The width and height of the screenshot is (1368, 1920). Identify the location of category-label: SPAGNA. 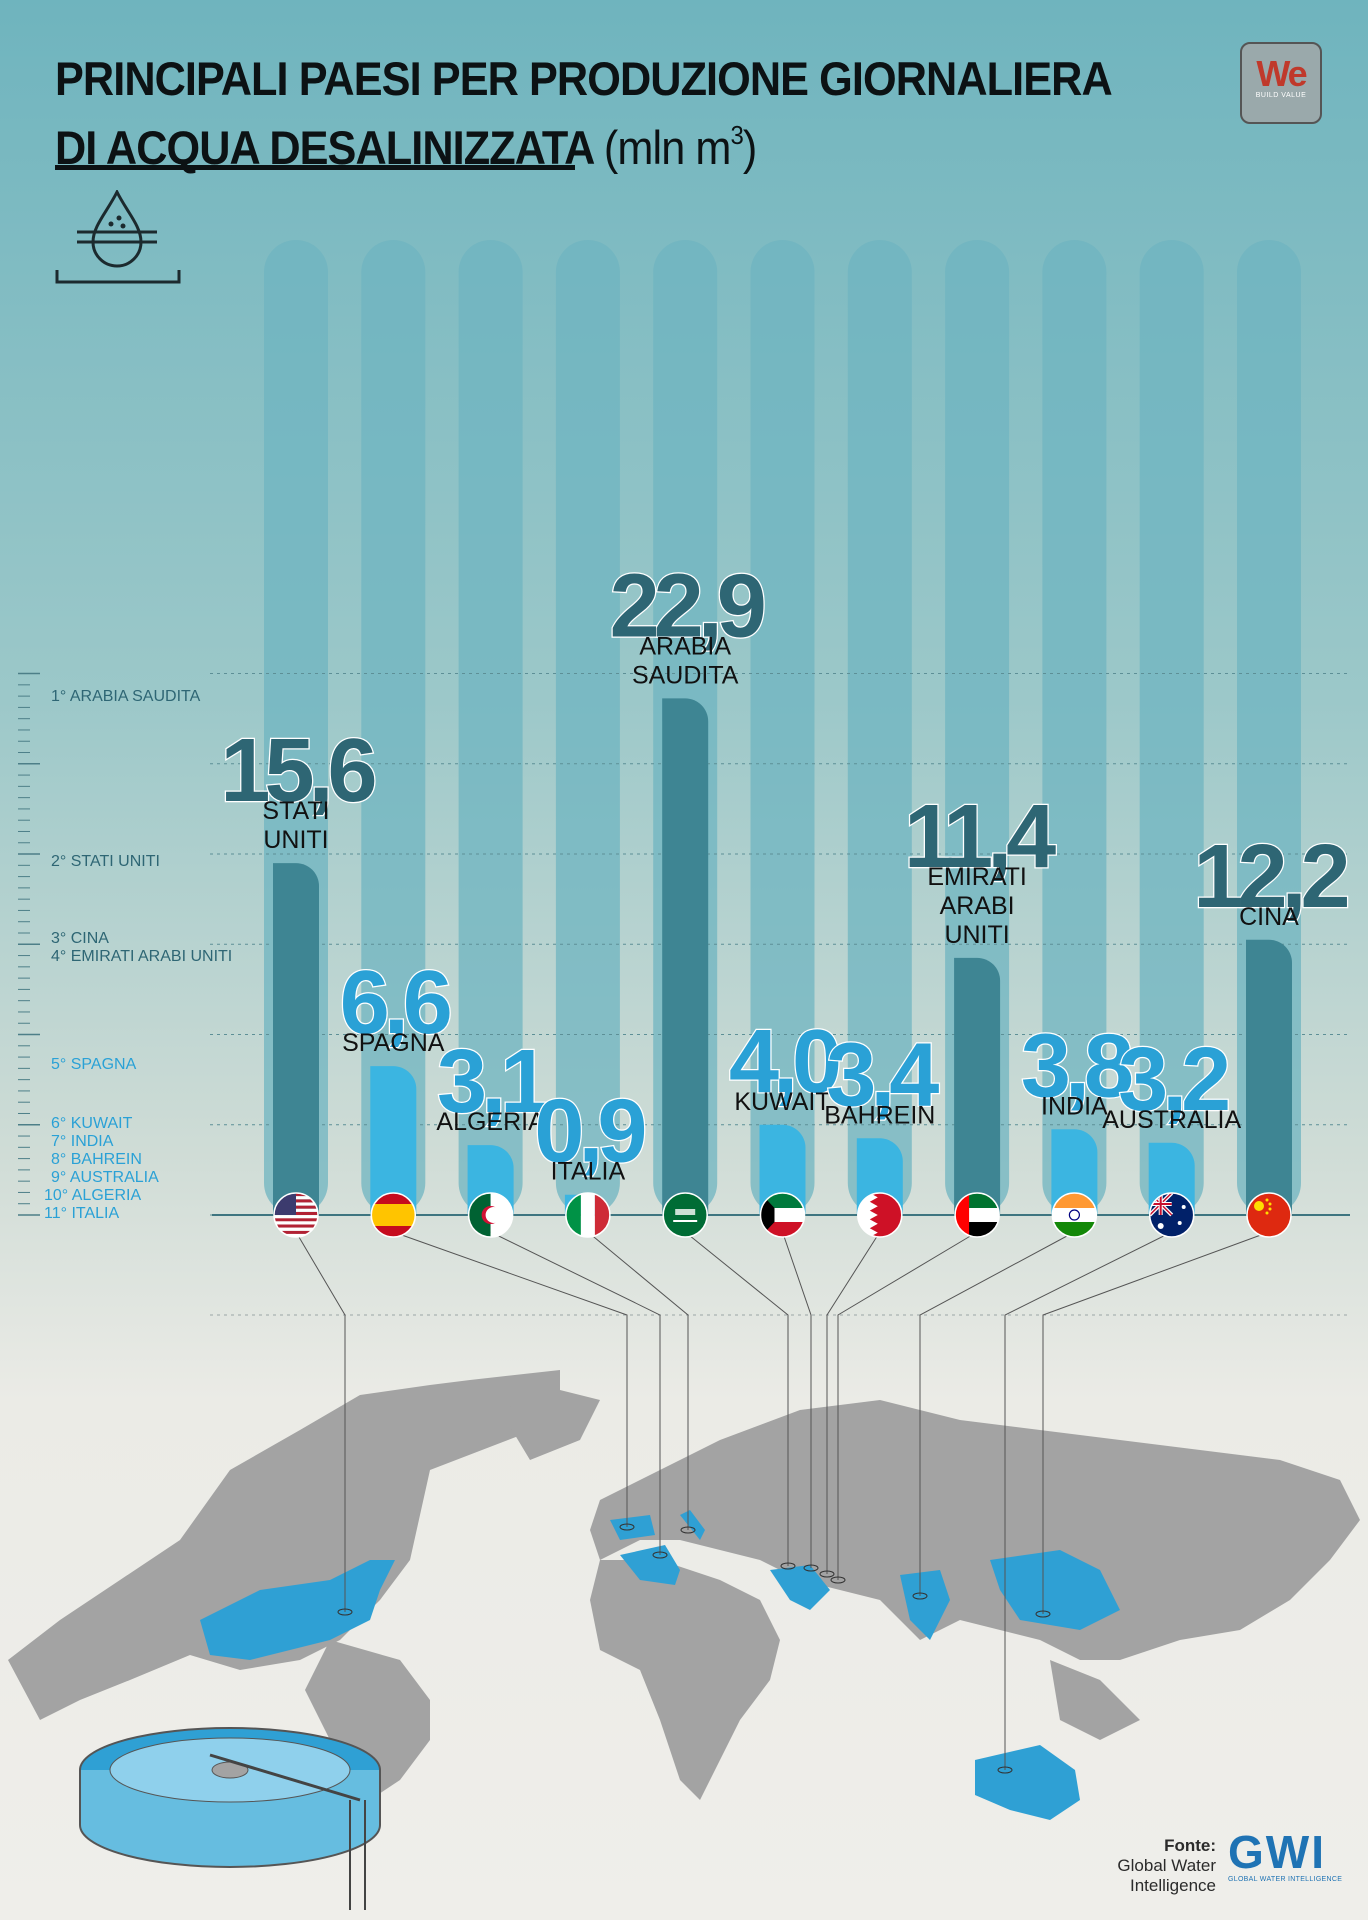
(393, 1043).